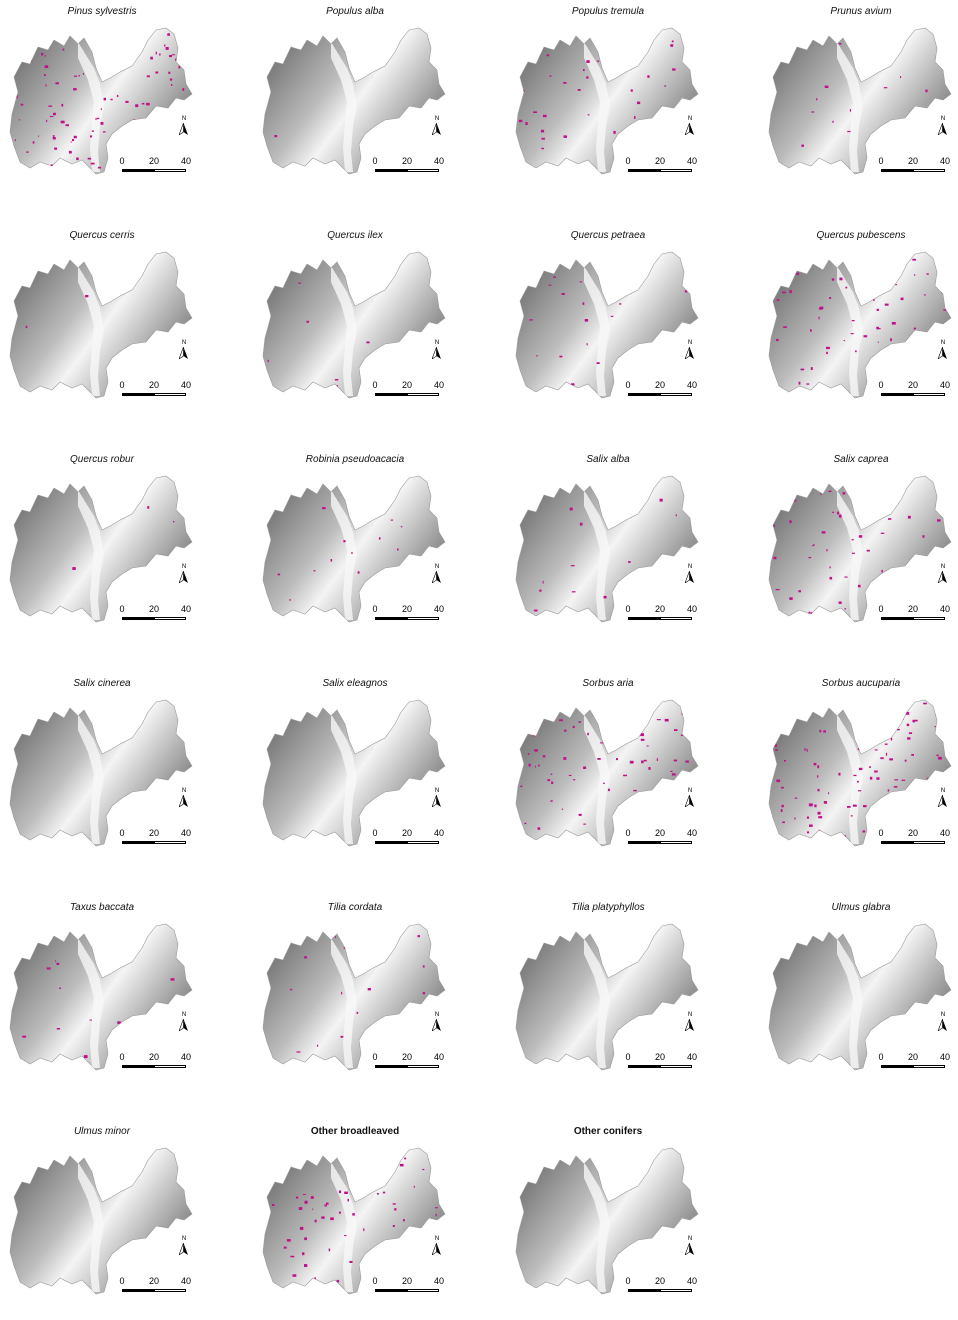 The height and width of the screenshot is (1320, 958). Describe the element at coordinates (692, 833) in the screenshot. I see `scale-tick-label: 40` at that location.